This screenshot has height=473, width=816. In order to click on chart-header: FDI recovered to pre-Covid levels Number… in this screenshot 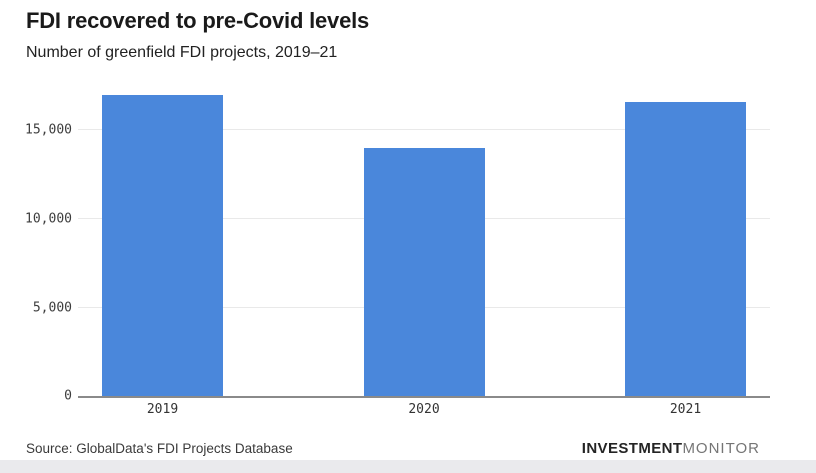, I will do `click(197, 35)`.